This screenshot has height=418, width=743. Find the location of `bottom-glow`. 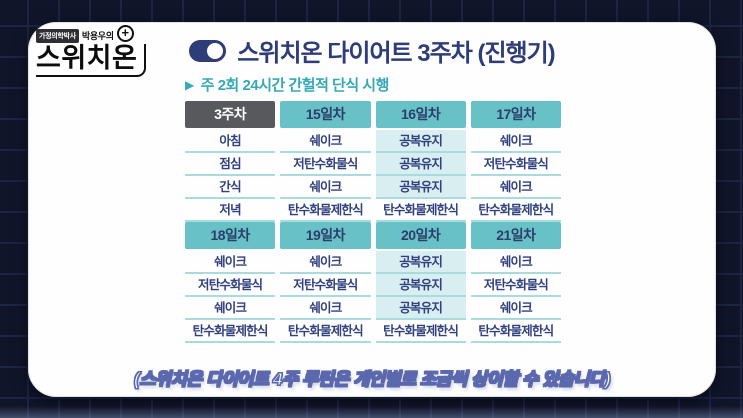

bottom-glow is located at coordinates (371, 412).